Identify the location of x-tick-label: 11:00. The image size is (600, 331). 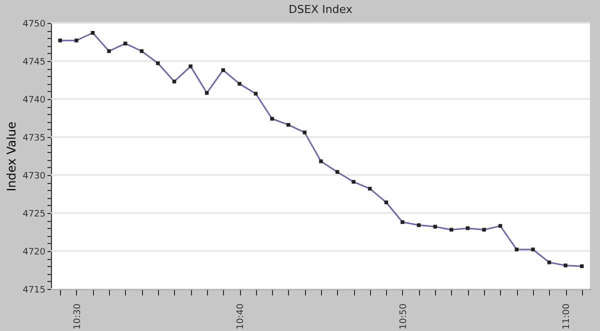
(567, 316).